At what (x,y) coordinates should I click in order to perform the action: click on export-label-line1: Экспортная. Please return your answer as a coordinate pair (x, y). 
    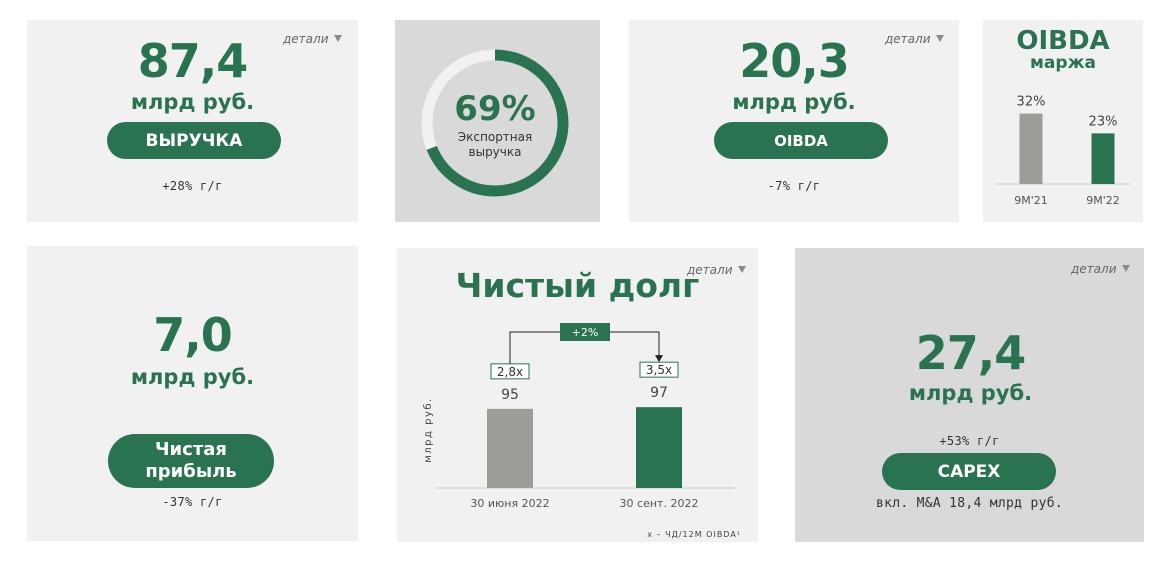
    Looking at the image, I should click on (495, 137).